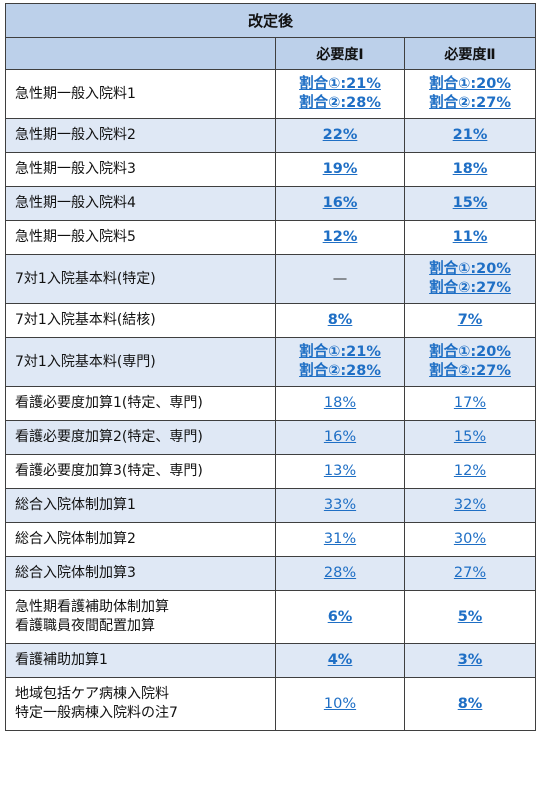 The height and width of the screenshot is (785, 541). Describe the element at coordinates (271, 320) in the screenshot. I see `table-row: 7対1入院基本料(結核) 8% 7%` at that location.